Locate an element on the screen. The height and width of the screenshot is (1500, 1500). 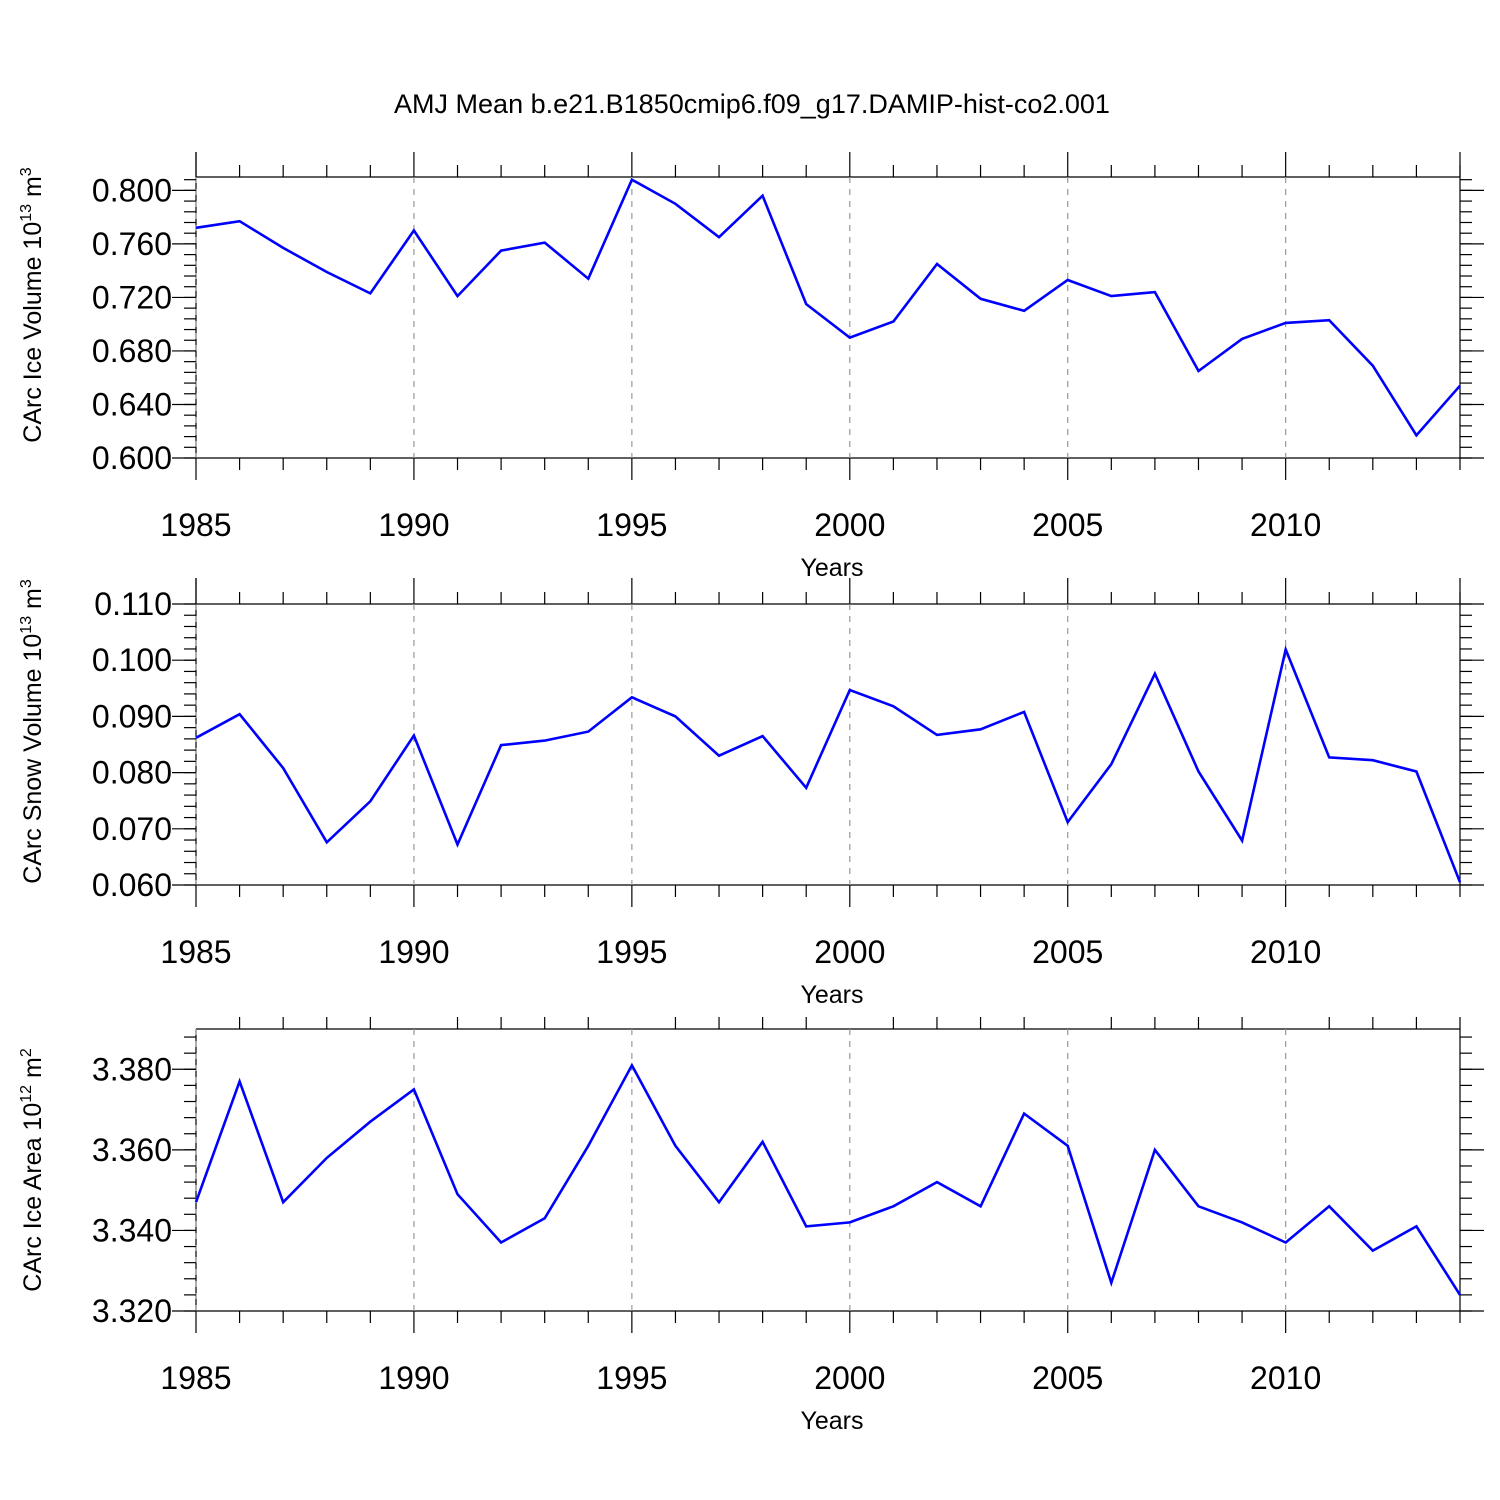
y-tick-label: 0.100 is located at coordinates (132, 660).